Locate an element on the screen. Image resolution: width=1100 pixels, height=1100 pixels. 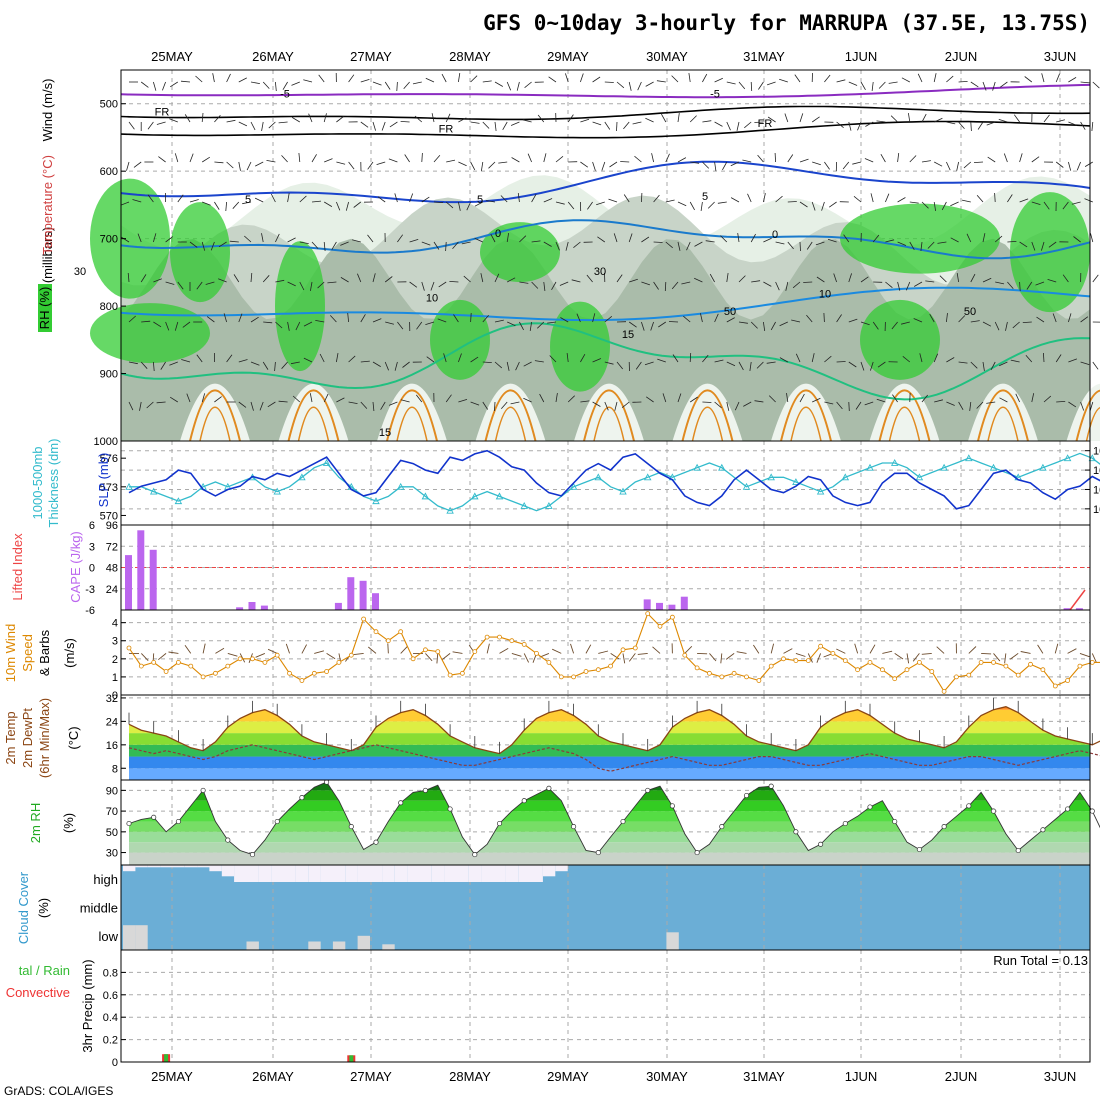
li-label: Lifted Index is located at coordinates (17, 567).